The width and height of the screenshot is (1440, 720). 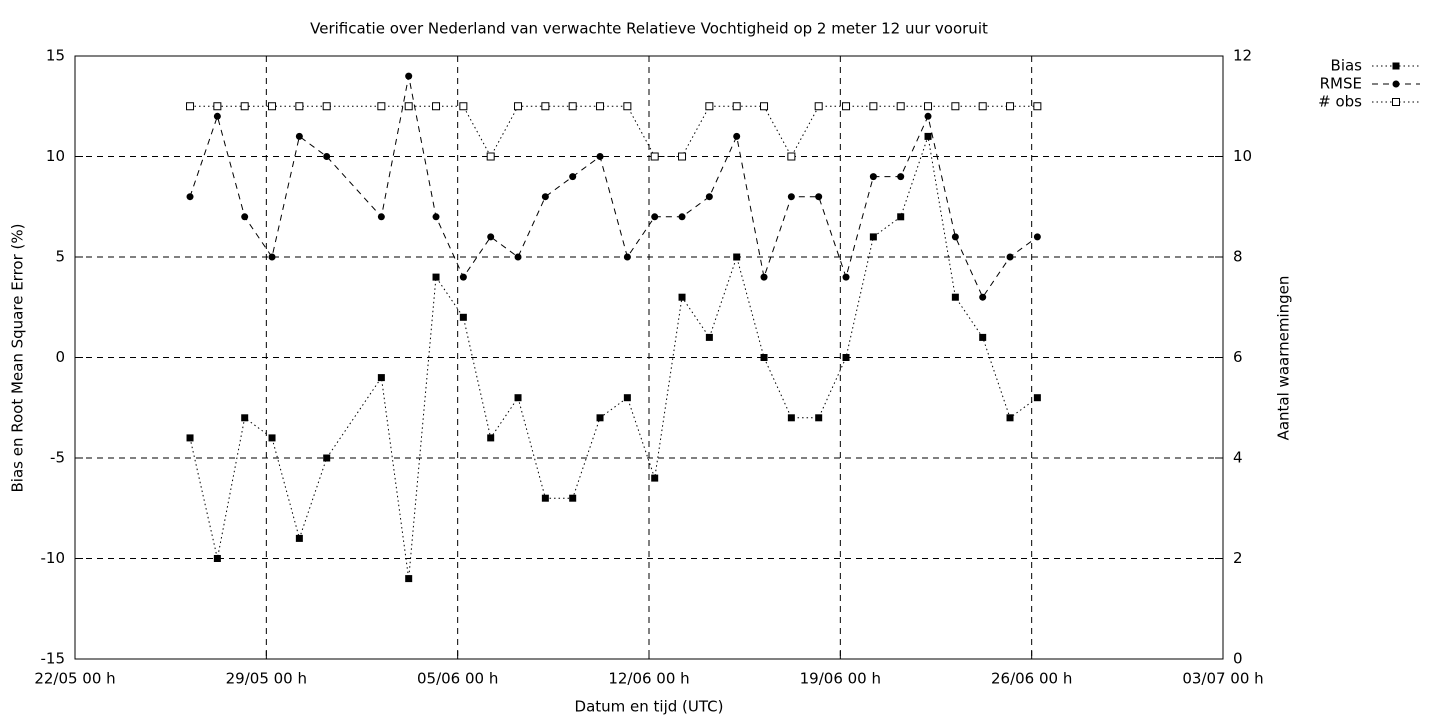 I want to click on y2-tick-label: 8, so click(x=1238, y=257).